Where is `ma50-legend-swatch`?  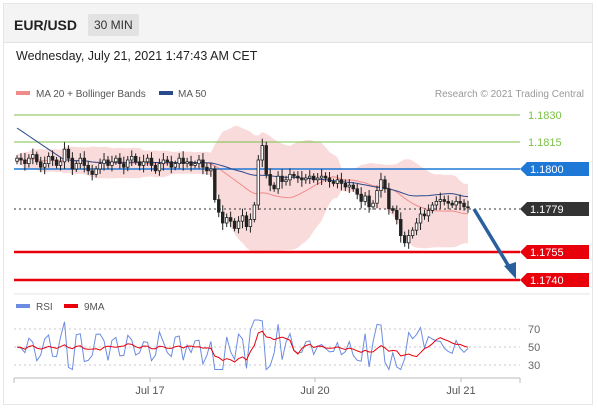
ma50-legend-swatch is located at coordinates (166, 93).